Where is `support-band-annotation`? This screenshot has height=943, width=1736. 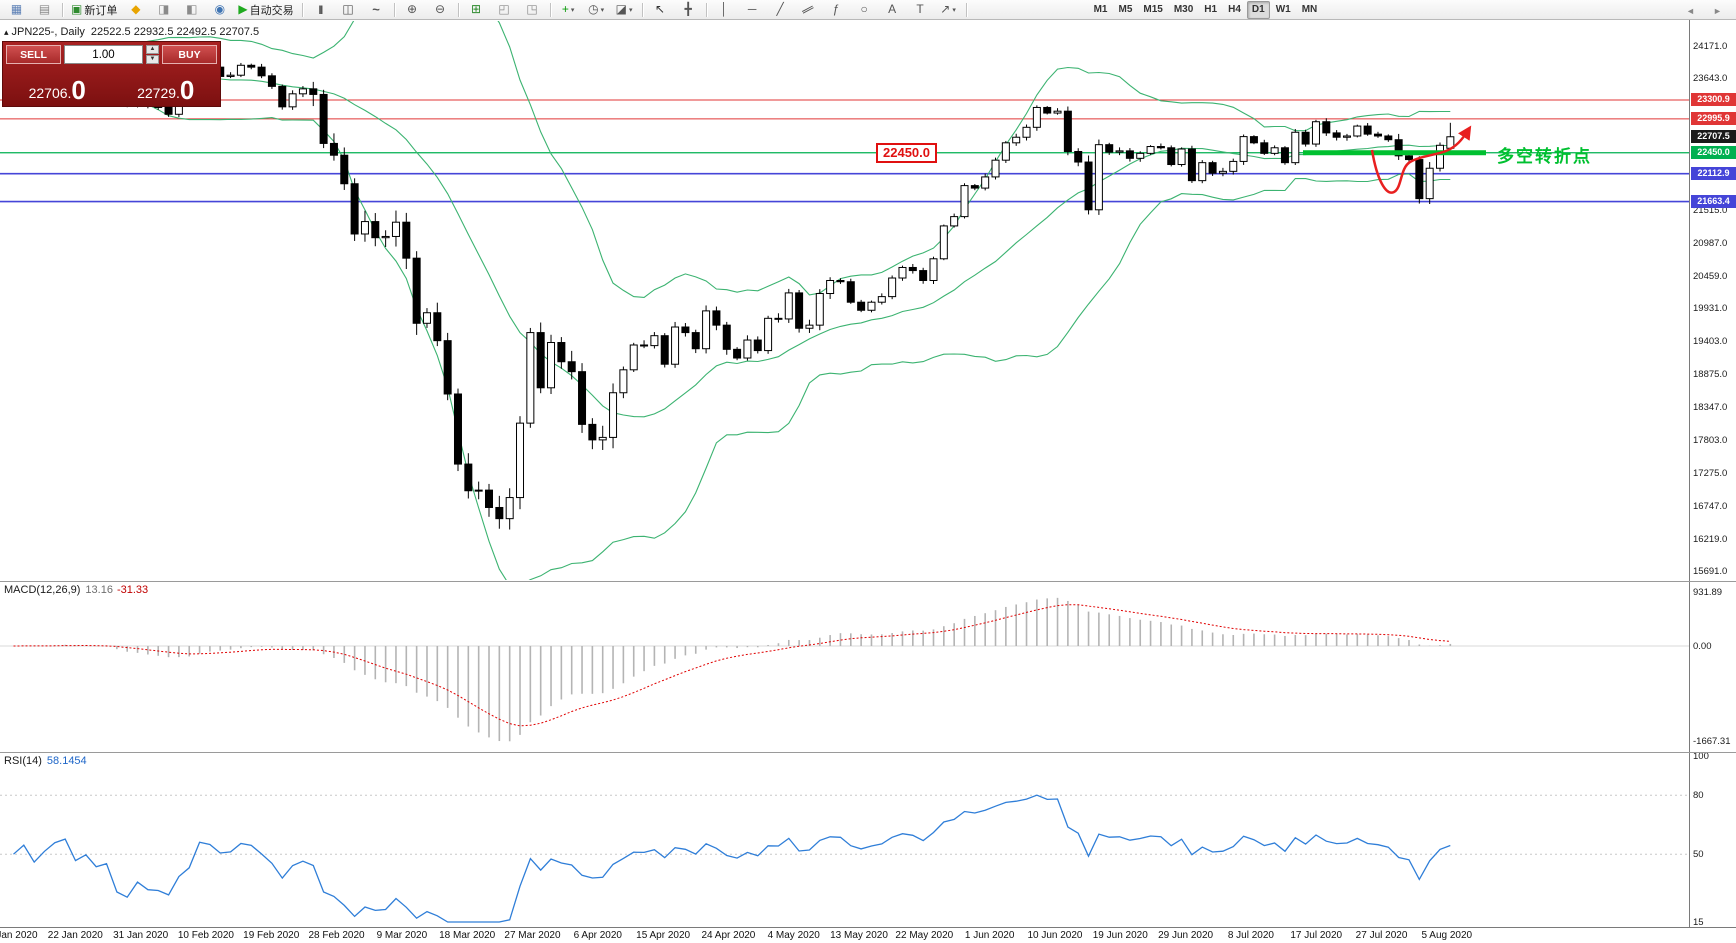 support-band-annotation is located at coordinates (1394, 153).